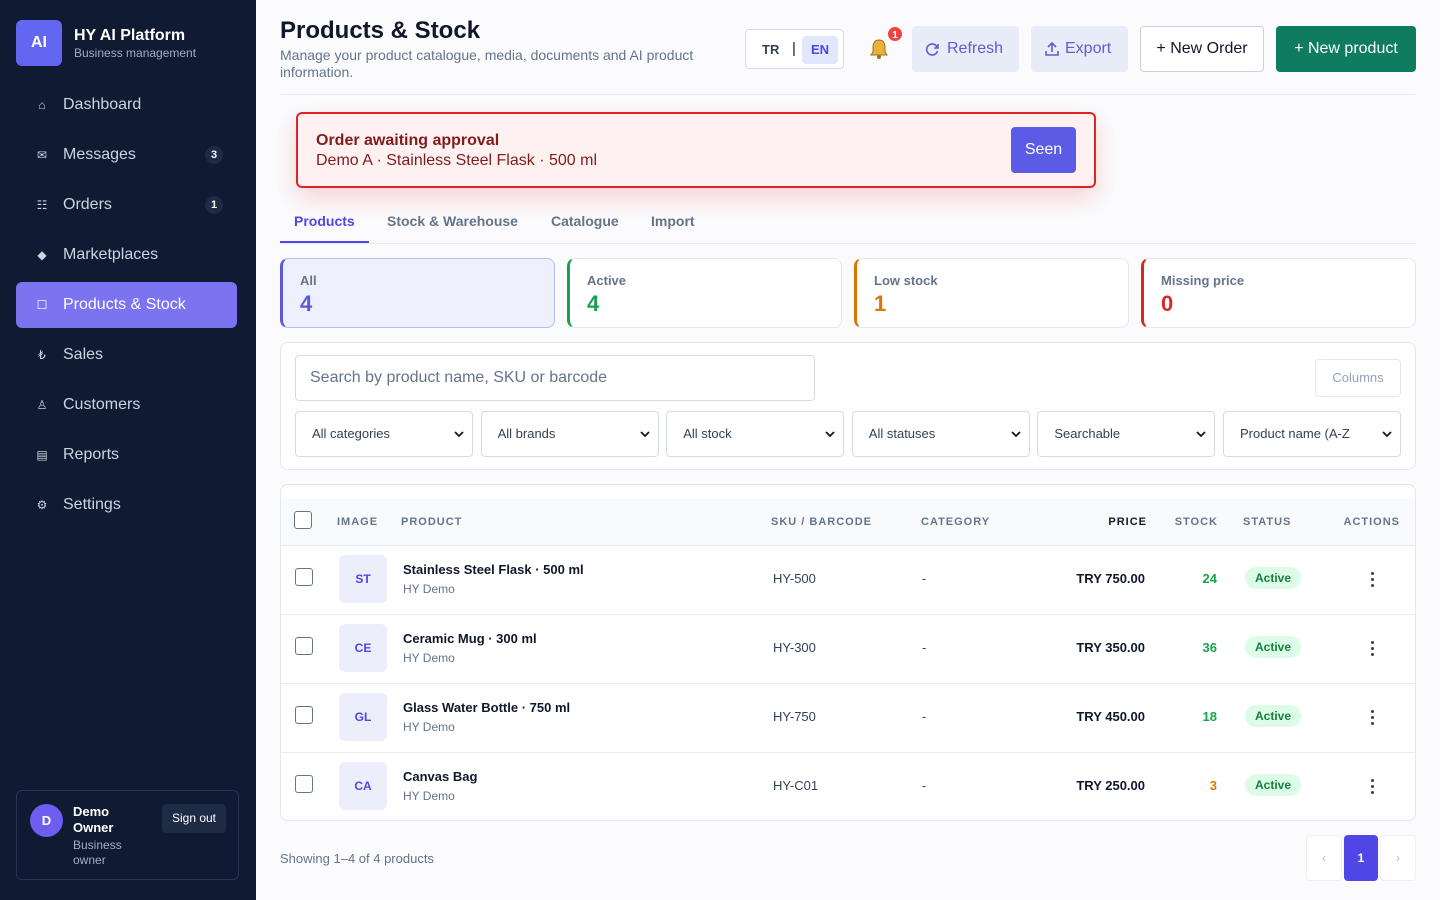  I want to click on nav-item: ☐ Products & Stock, so click(126, 305).